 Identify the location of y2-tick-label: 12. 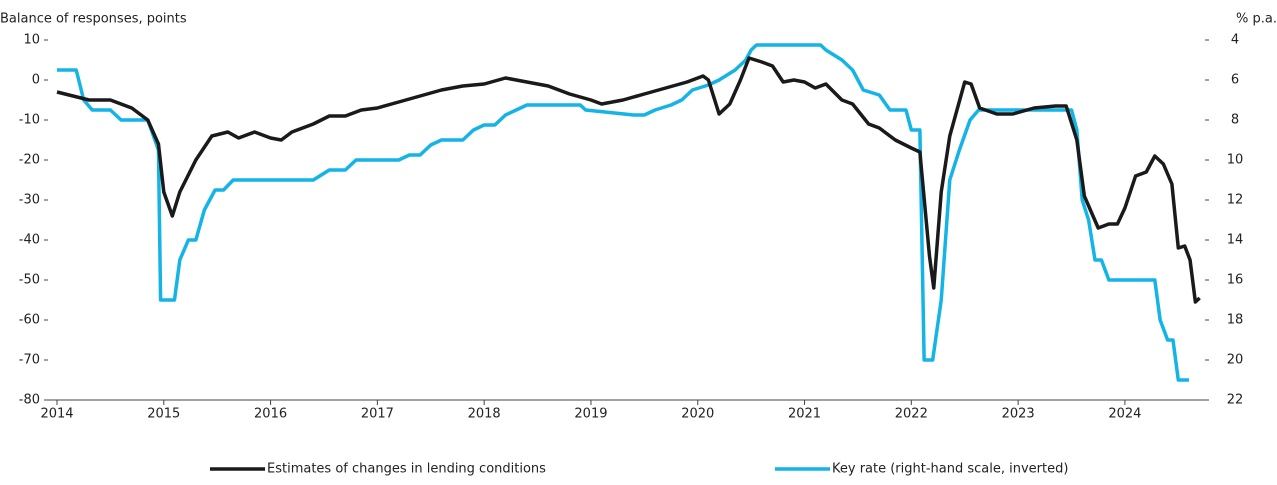
(1235, 200).